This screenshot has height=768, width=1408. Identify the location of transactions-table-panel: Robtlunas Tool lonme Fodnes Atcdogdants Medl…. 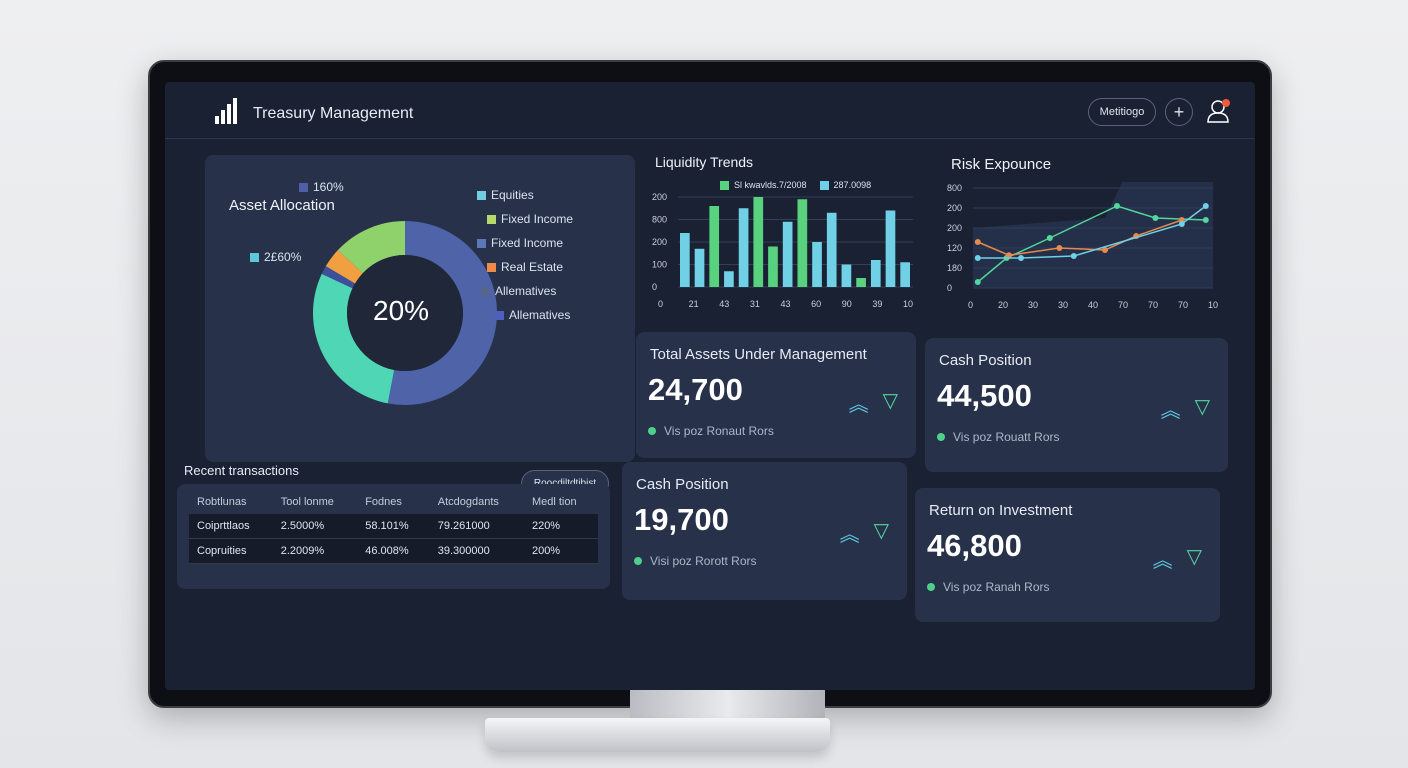
(393, 536).